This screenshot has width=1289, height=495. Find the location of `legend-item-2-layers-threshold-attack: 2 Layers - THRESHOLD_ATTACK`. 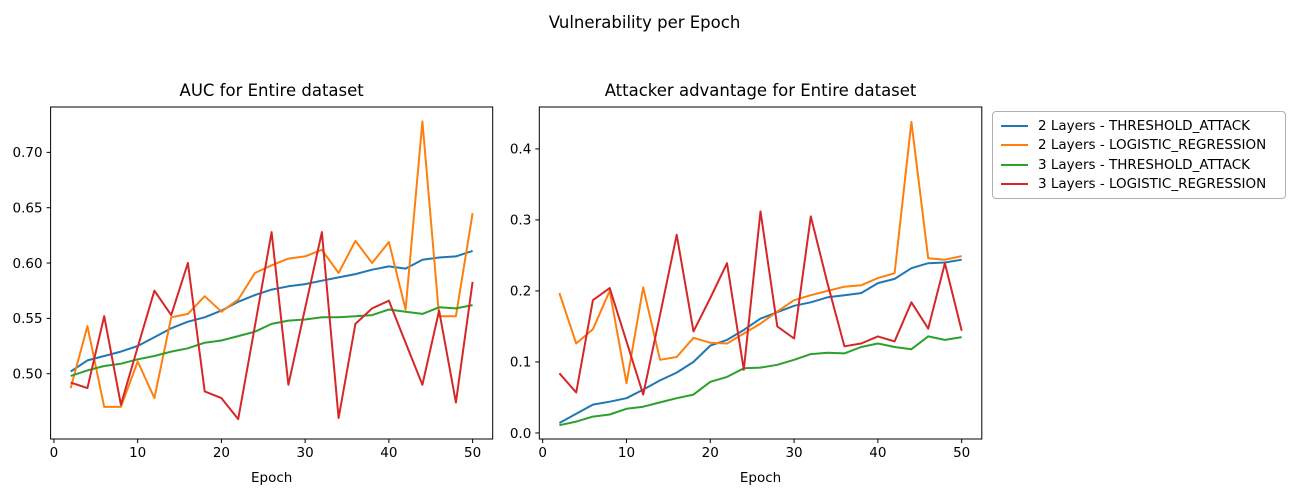

legend-item-2-layers-threshold-attack: 2 Layers - THRESHOLD_ATTACK is located at coordinates (1139, 126).